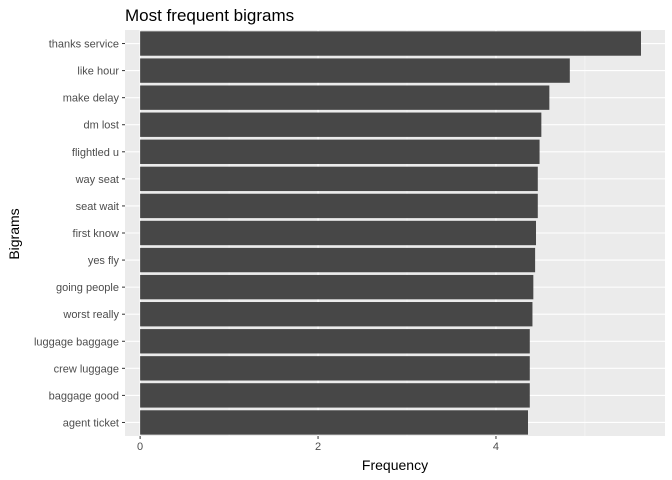 The width and height of the screenshot is (672, 480). Describe the element at coordinates (14, 233) in the screenshot. I see `y-axis-title: Bigrams` at that location.